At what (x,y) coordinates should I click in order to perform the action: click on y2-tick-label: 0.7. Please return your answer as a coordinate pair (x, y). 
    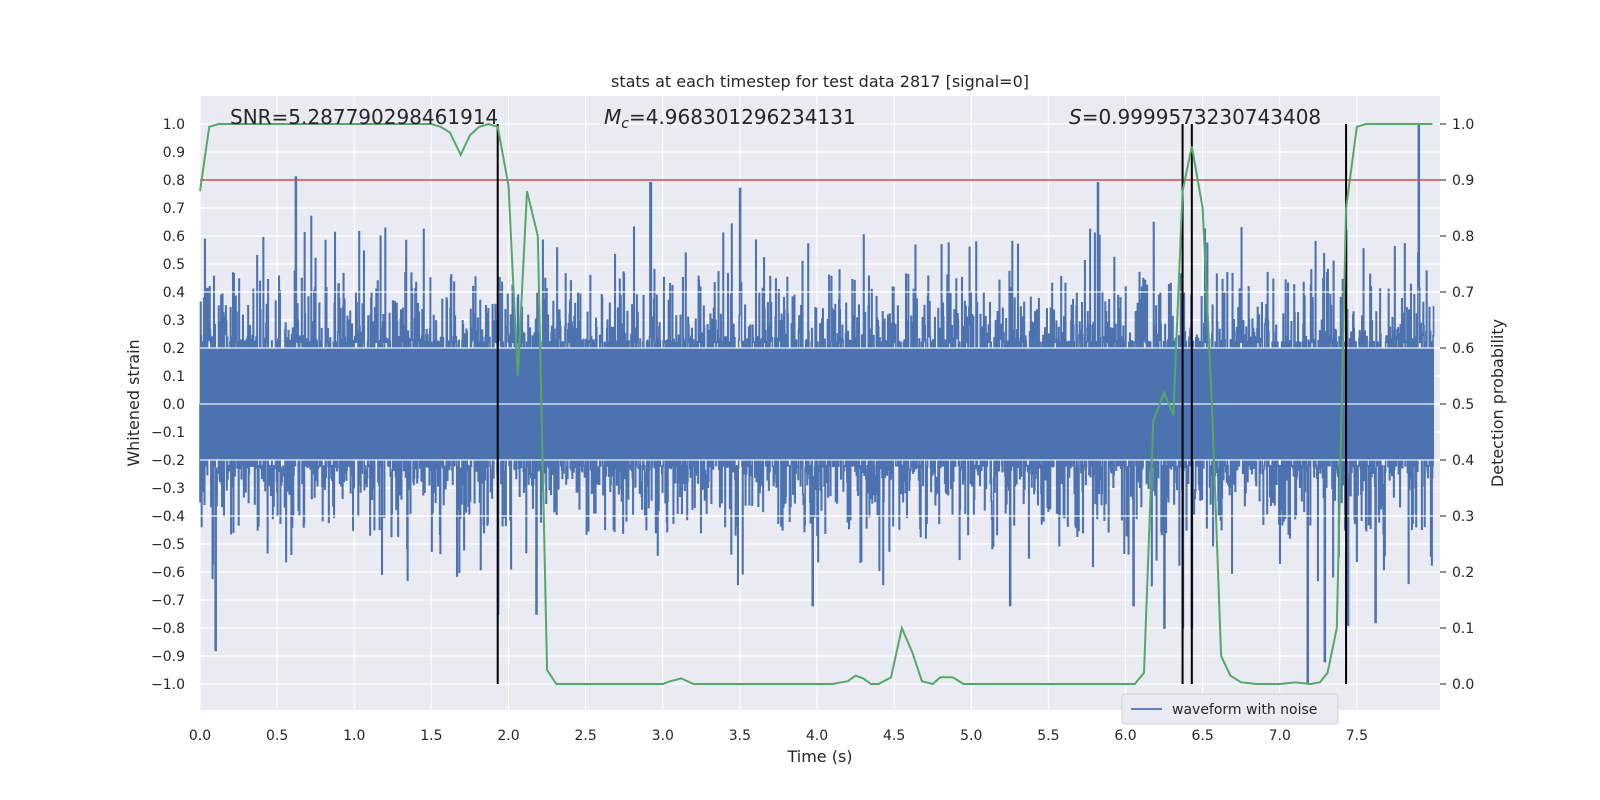
    Looking at the image, I should click on (1463, 293).